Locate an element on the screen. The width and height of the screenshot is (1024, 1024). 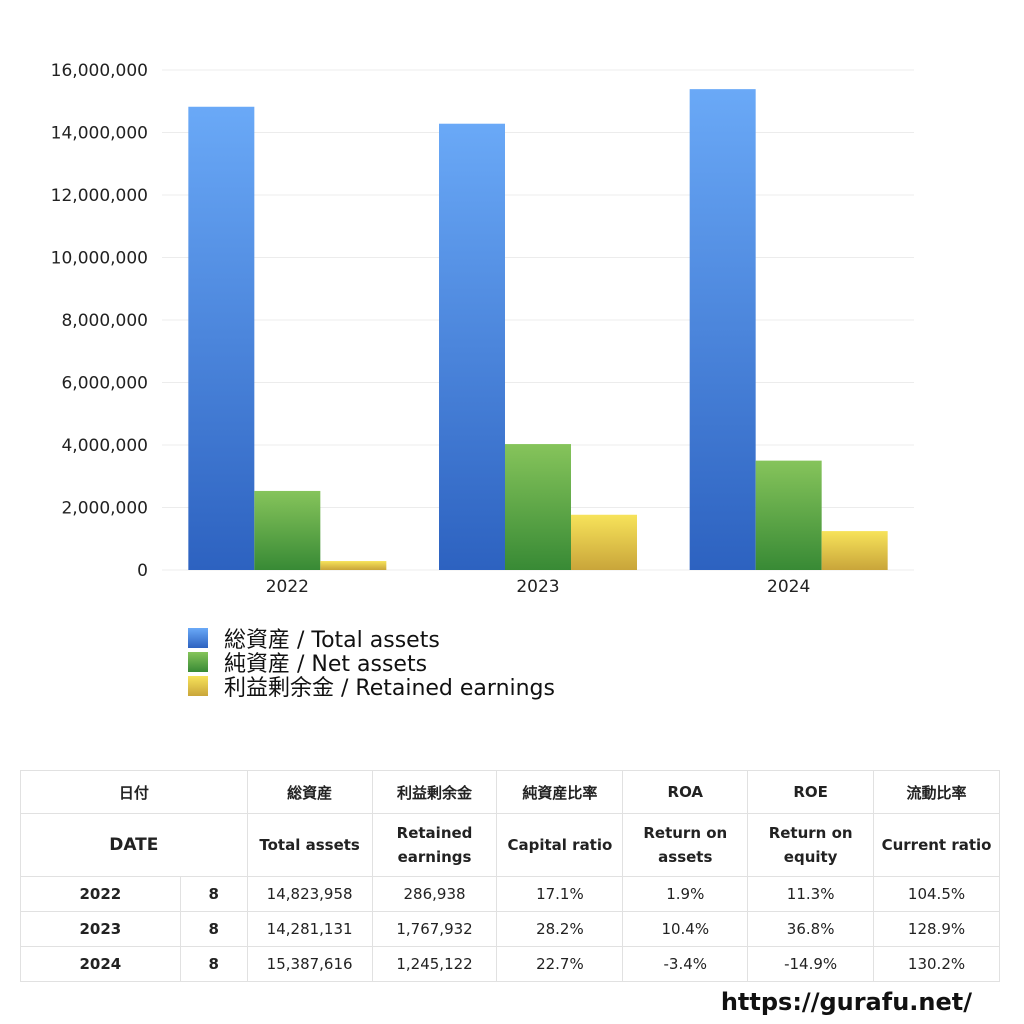
legend-item-total-assets: 総資産 / Total assets is located at coordinates (371, 639).